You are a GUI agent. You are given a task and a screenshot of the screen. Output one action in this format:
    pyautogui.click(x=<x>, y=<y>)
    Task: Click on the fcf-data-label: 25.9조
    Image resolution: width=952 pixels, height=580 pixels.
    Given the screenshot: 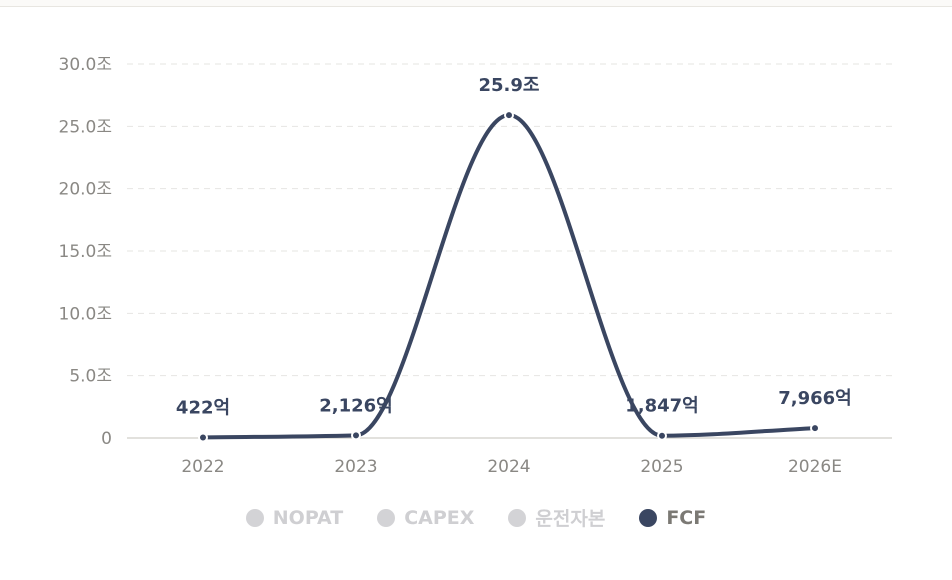 What is the action you would take?
    pyautogui.click(x=509, y=85)
    